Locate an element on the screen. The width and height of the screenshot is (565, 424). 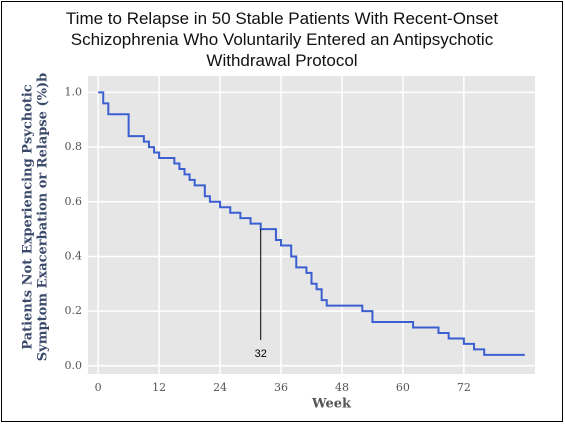
y-tick-label: 1.0 is located at coordinates (74, 91).